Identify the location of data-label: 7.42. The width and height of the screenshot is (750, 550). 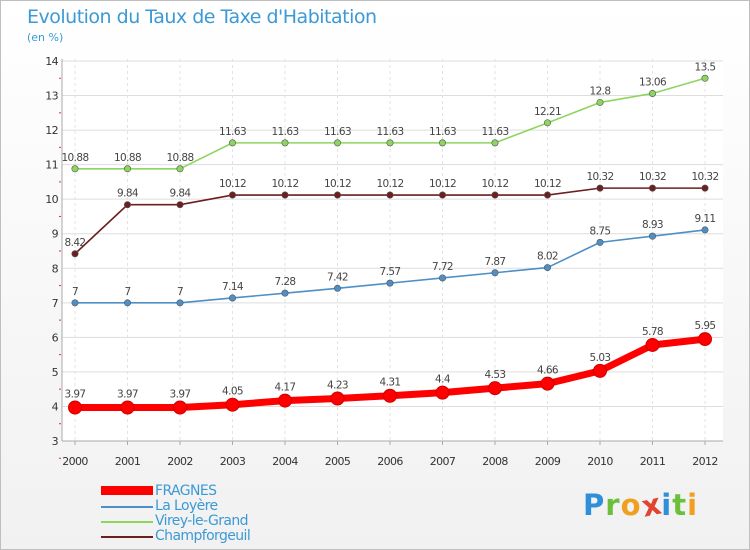
(337, 277).